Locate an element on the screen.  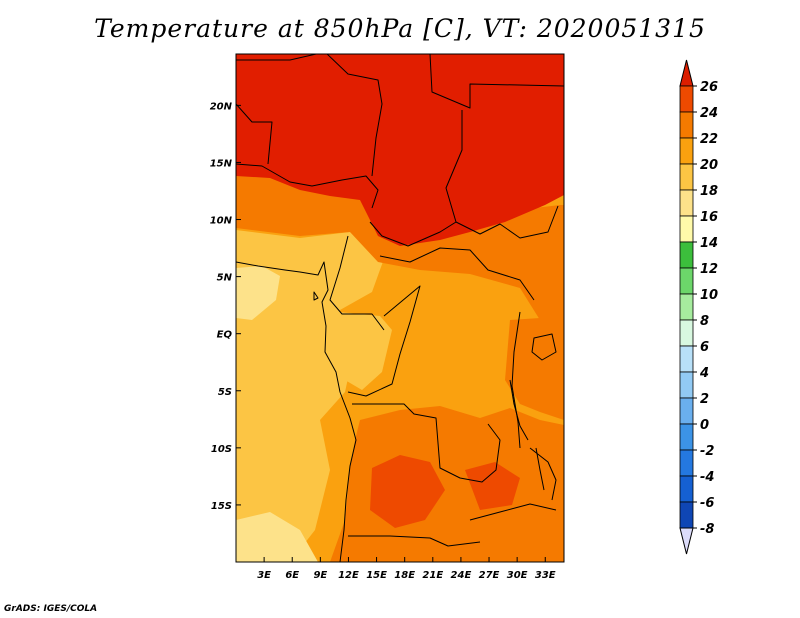
border-angola-namibia is located at coordinates (414, 541).